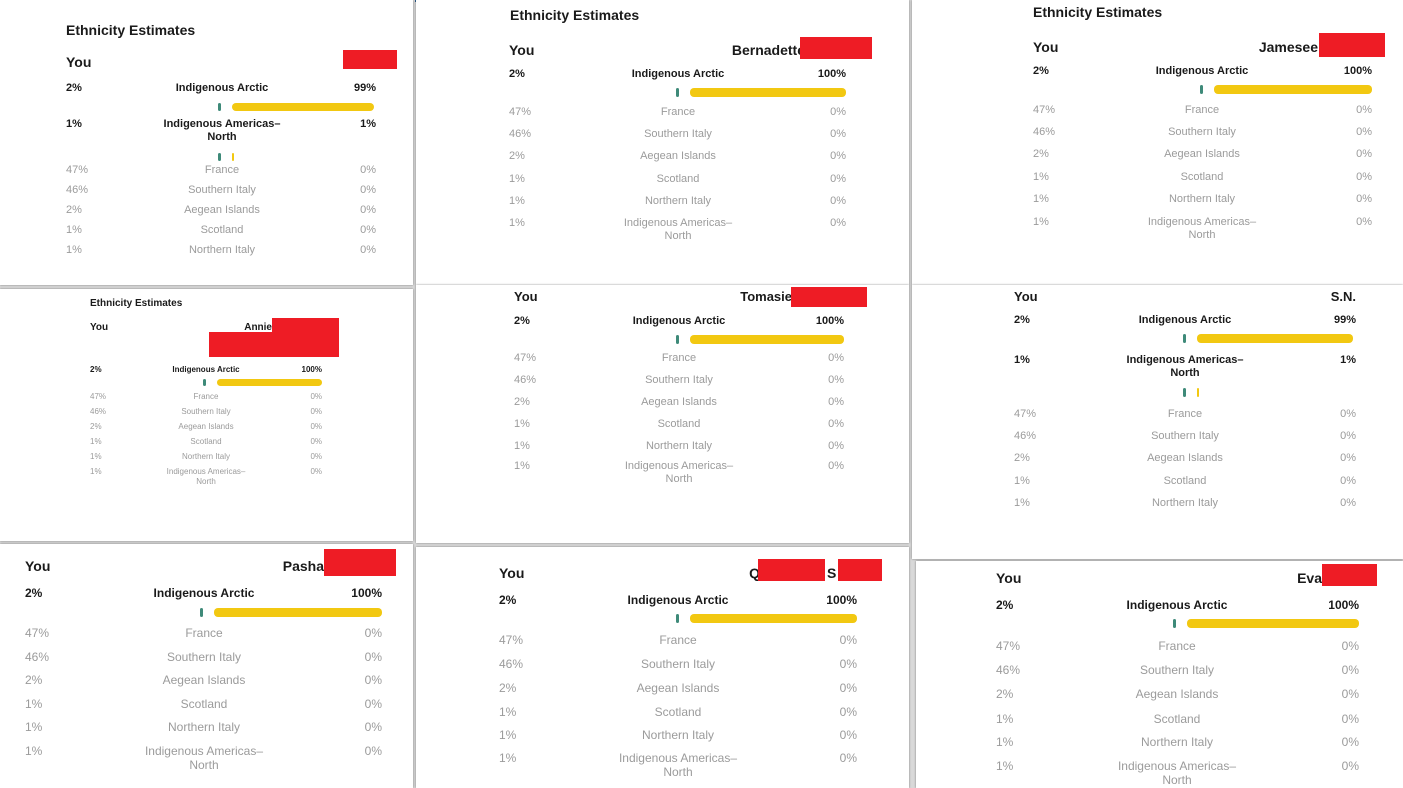  I want to click on match-name: S.N., so click(1343, 296).